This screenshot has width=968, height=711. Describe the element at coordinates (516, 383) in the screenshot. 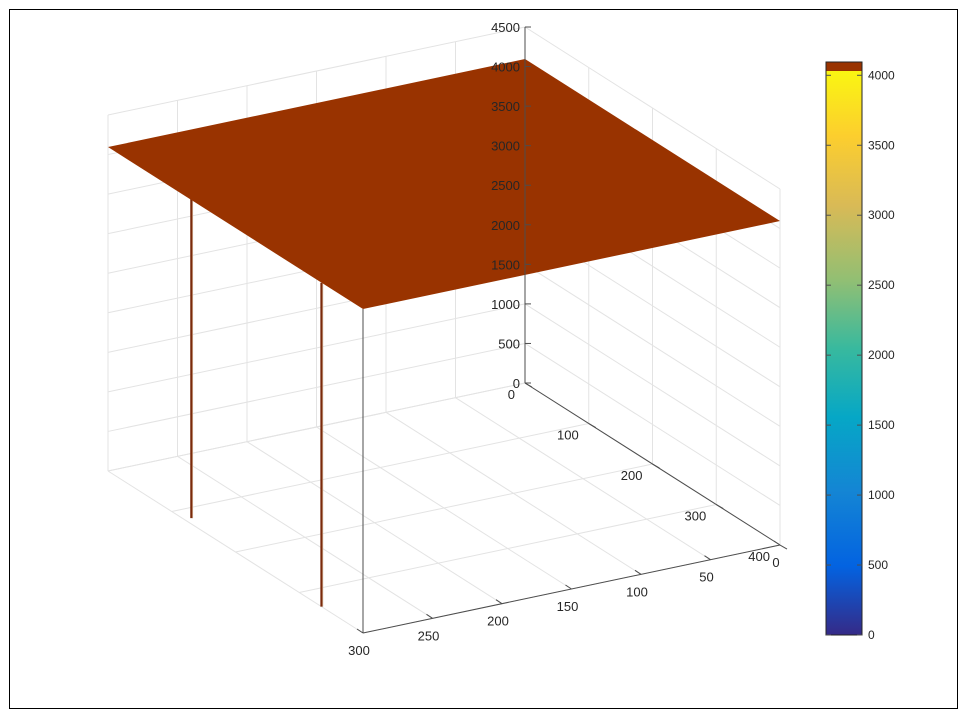

I see `z-tick-label: 0` at that location.